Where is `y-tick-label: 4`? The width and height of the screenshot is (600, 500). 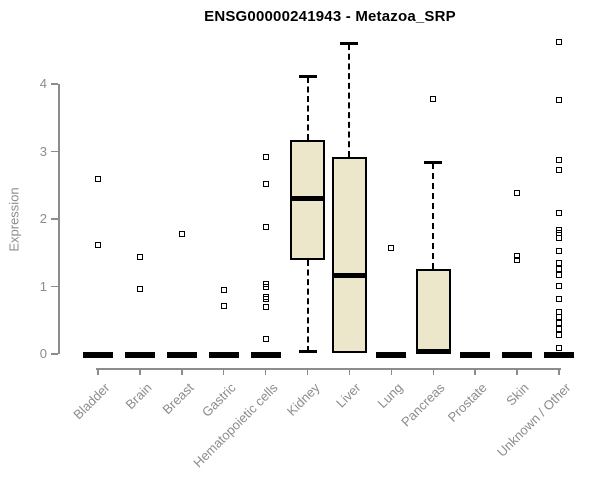 y-tick-label: 4 is located at coordinates (43, 83).